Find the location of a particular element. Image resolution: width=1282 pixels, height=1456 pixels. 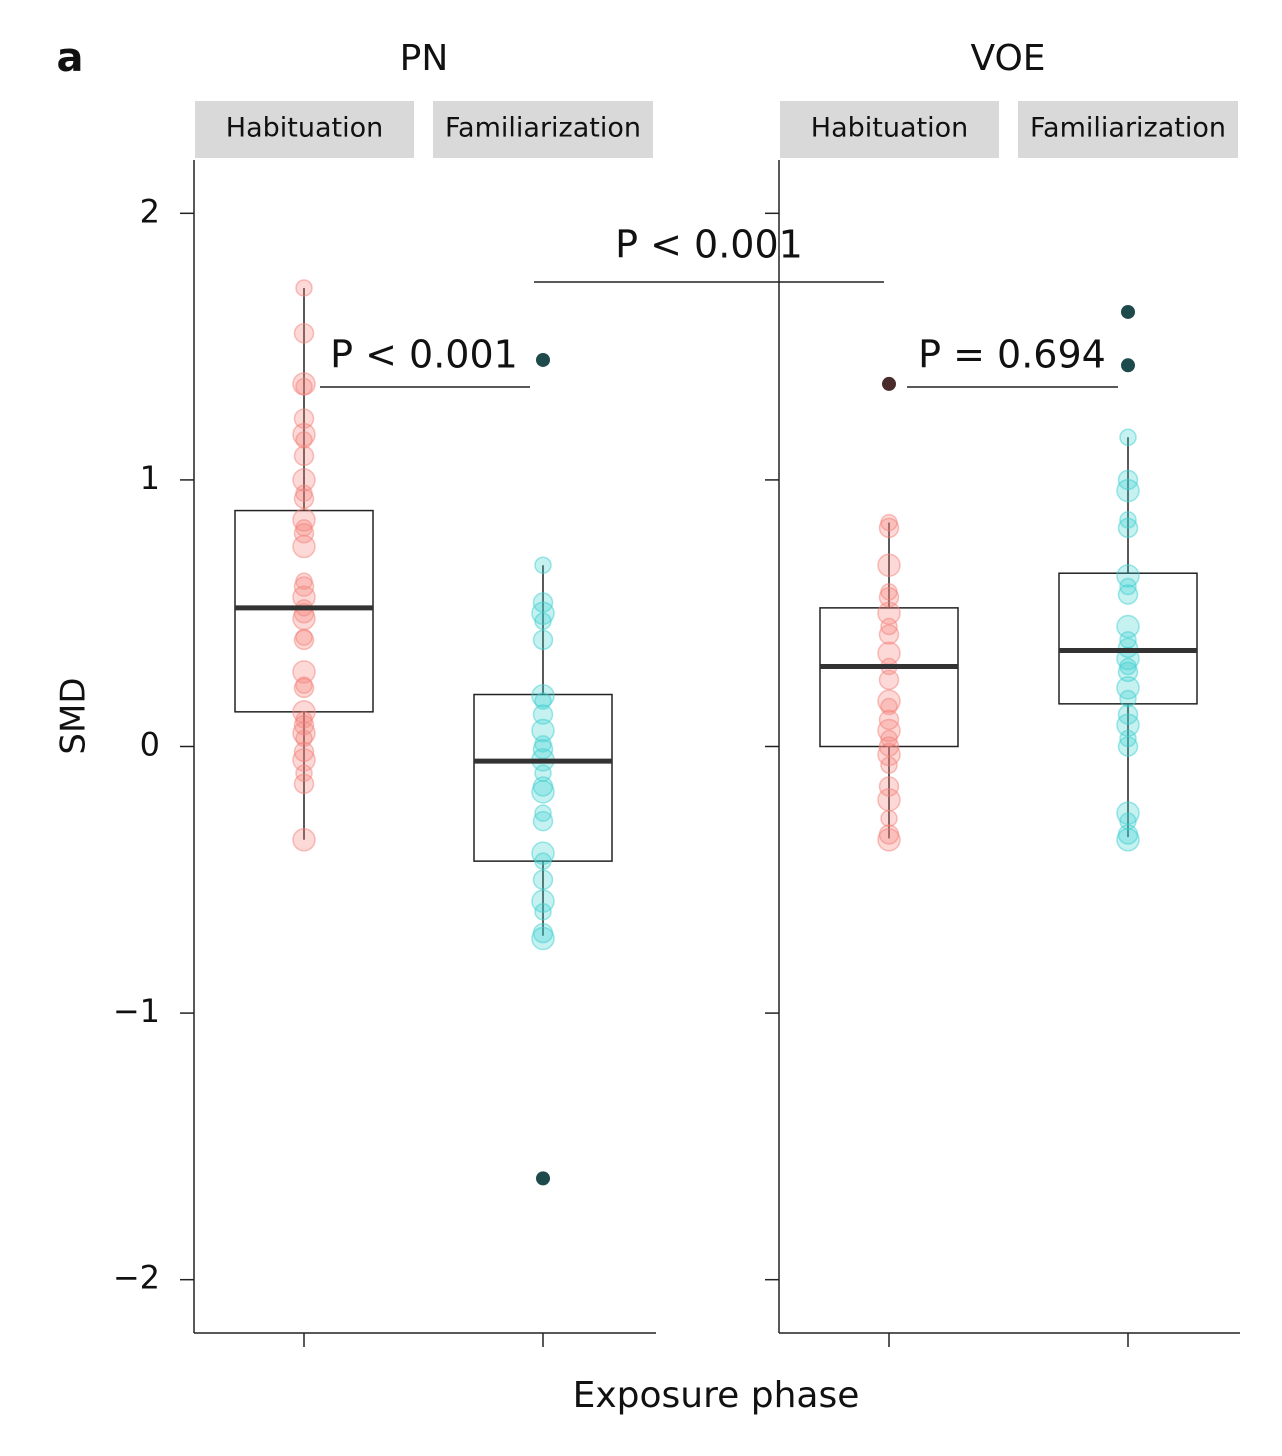

y-tick-label: 0 is located at coordinates (150, 745).